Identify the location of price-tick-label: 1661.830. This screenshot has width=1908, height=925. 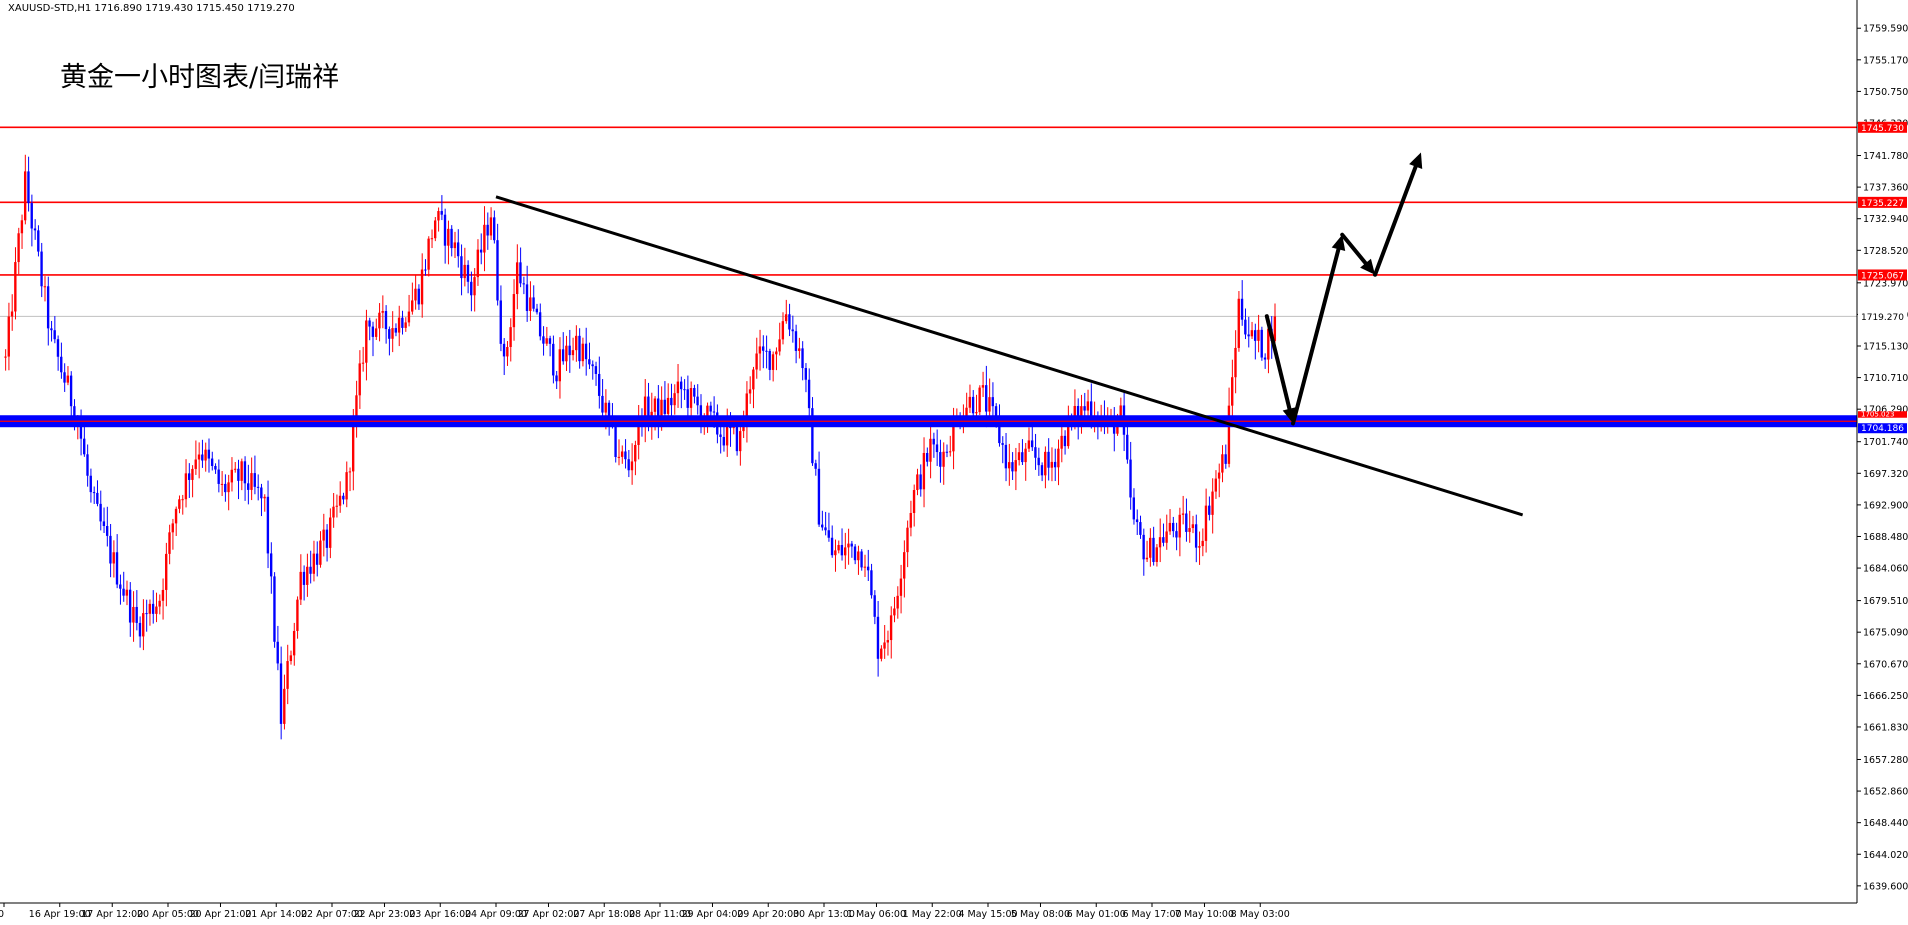
(1885, 727).